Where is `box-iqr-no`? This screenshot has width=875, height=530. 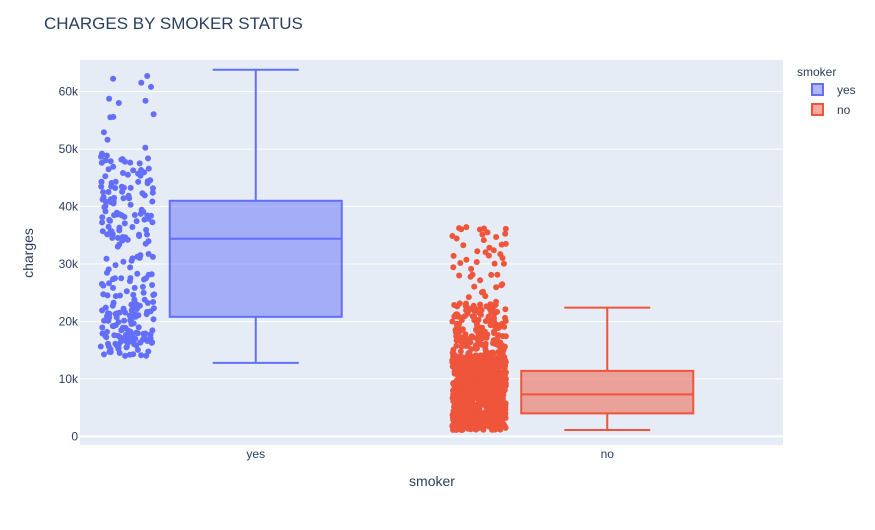 box-iqr-no is located at coordinates (607, 392).